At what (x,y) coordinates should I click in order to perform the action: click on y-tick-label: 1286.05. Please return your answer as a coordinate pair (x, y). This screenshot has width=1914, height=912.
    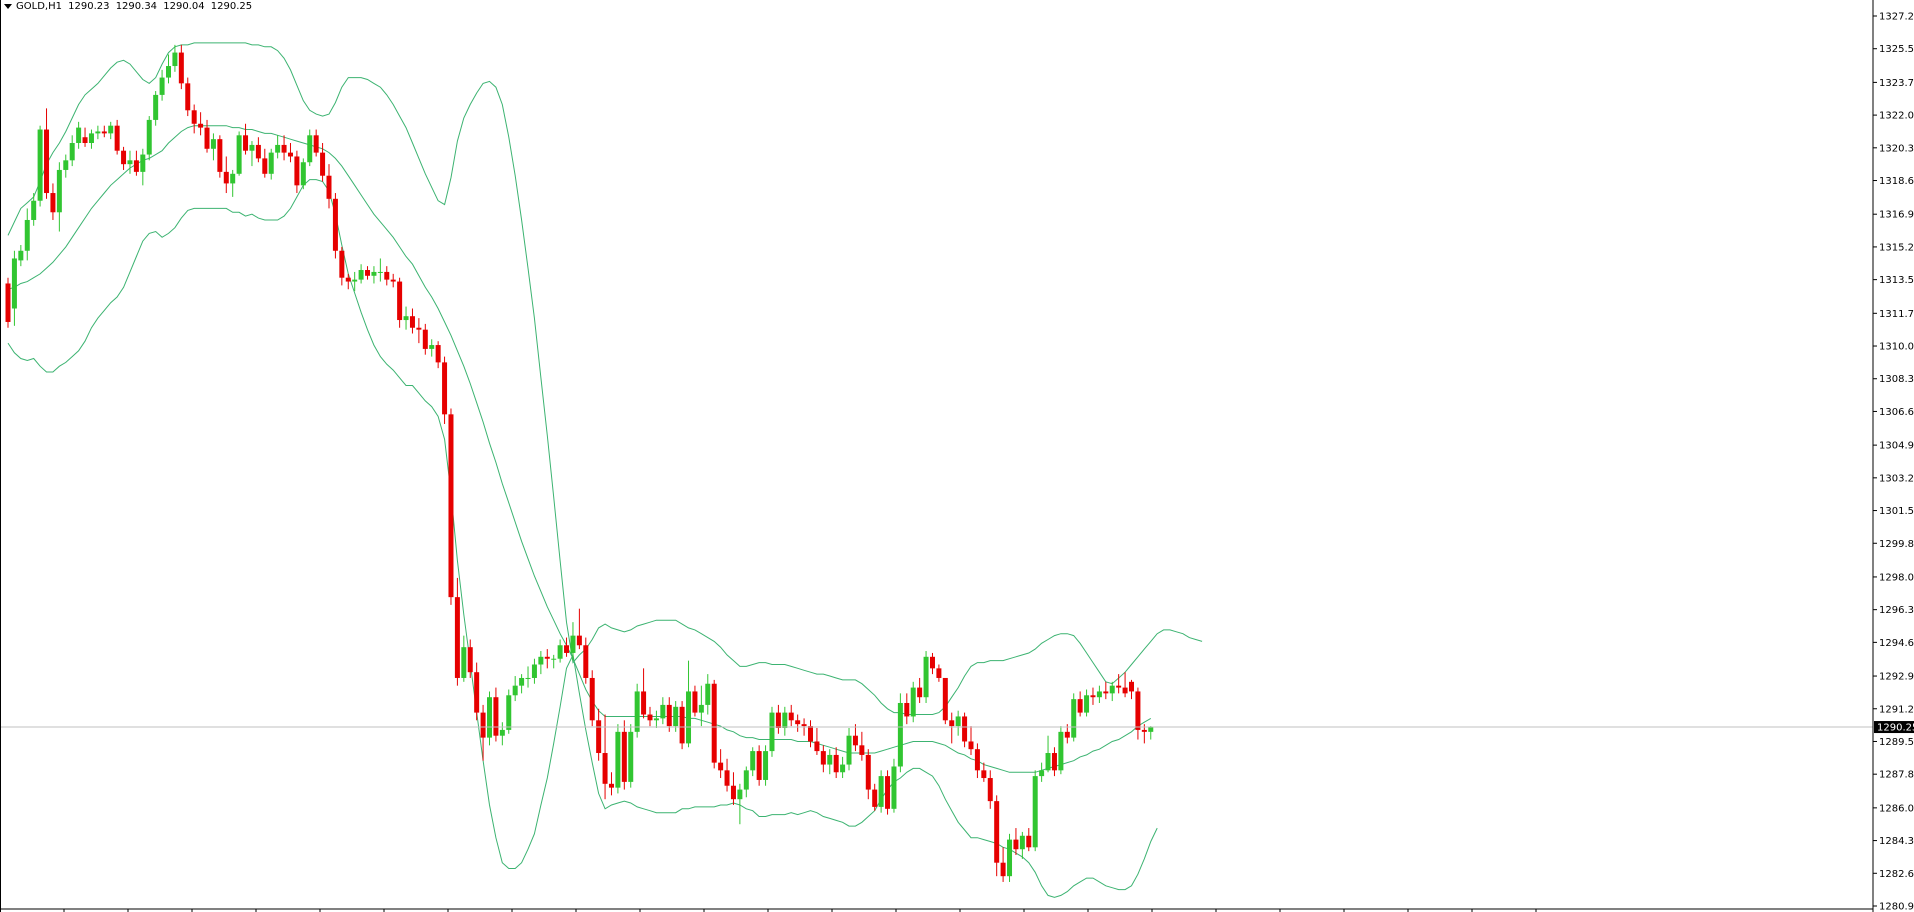
    Looking at the image, I should click on (1896, 808).